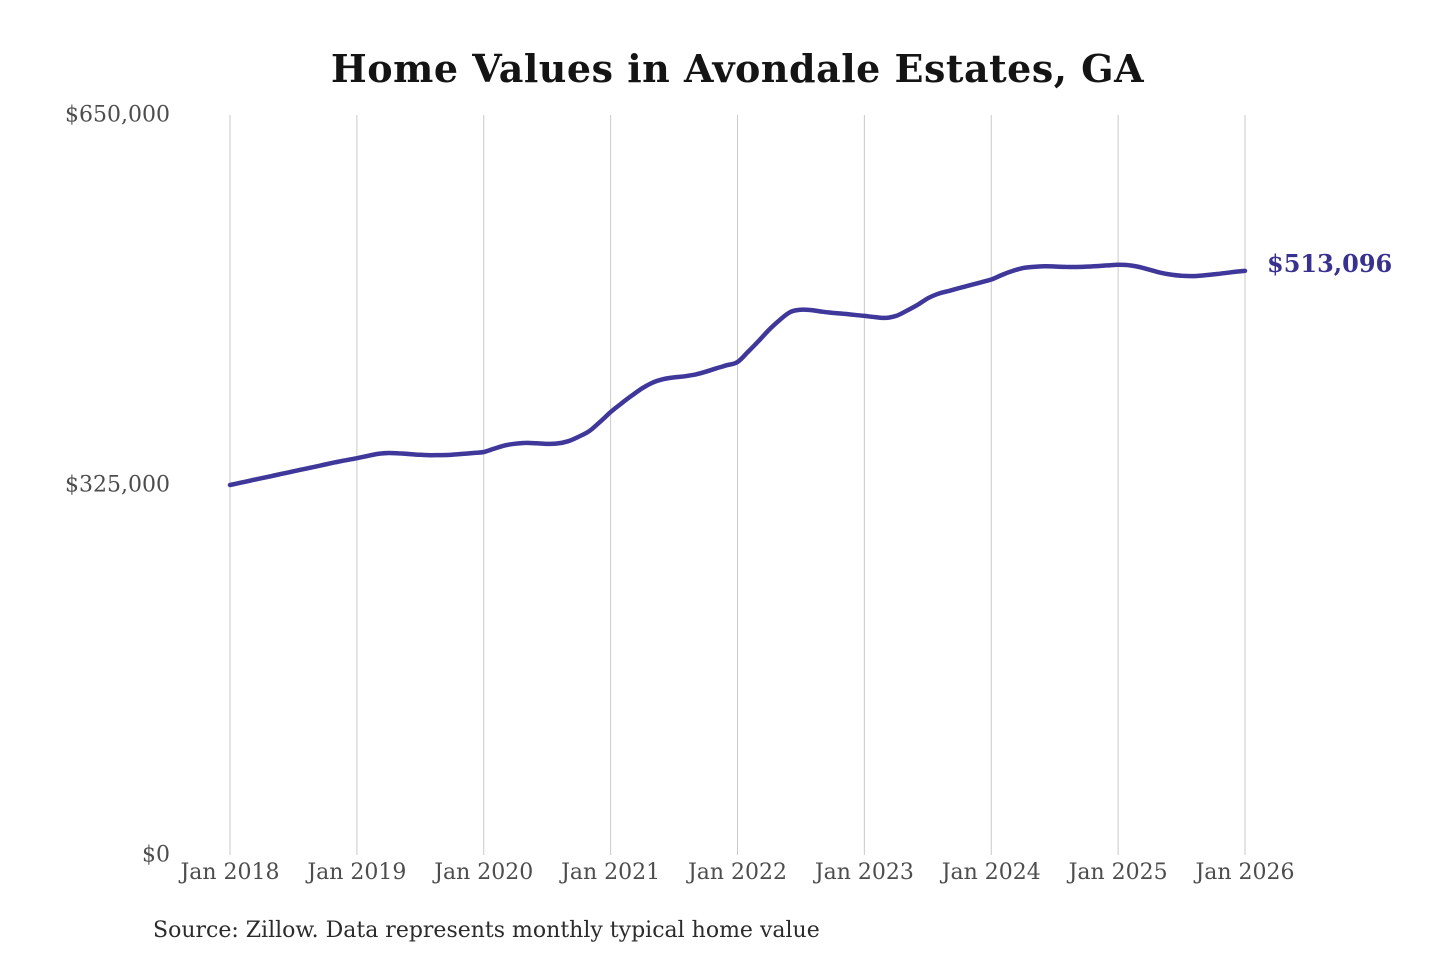  What do you see at coordinates (1245, 872) in the screenshot?
I see `x-axis-tick-label: Jan 2026` at bounding box center [1245, 872].